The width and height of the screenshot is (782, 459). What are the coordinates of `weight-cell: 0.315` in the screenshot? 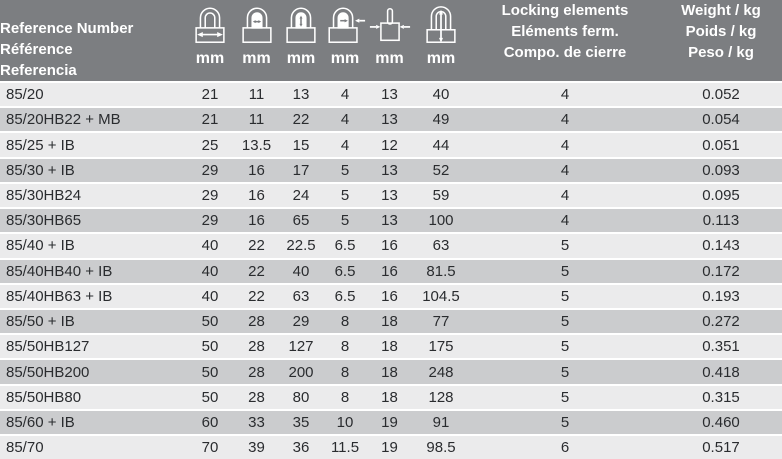 It's located at (721, 397).